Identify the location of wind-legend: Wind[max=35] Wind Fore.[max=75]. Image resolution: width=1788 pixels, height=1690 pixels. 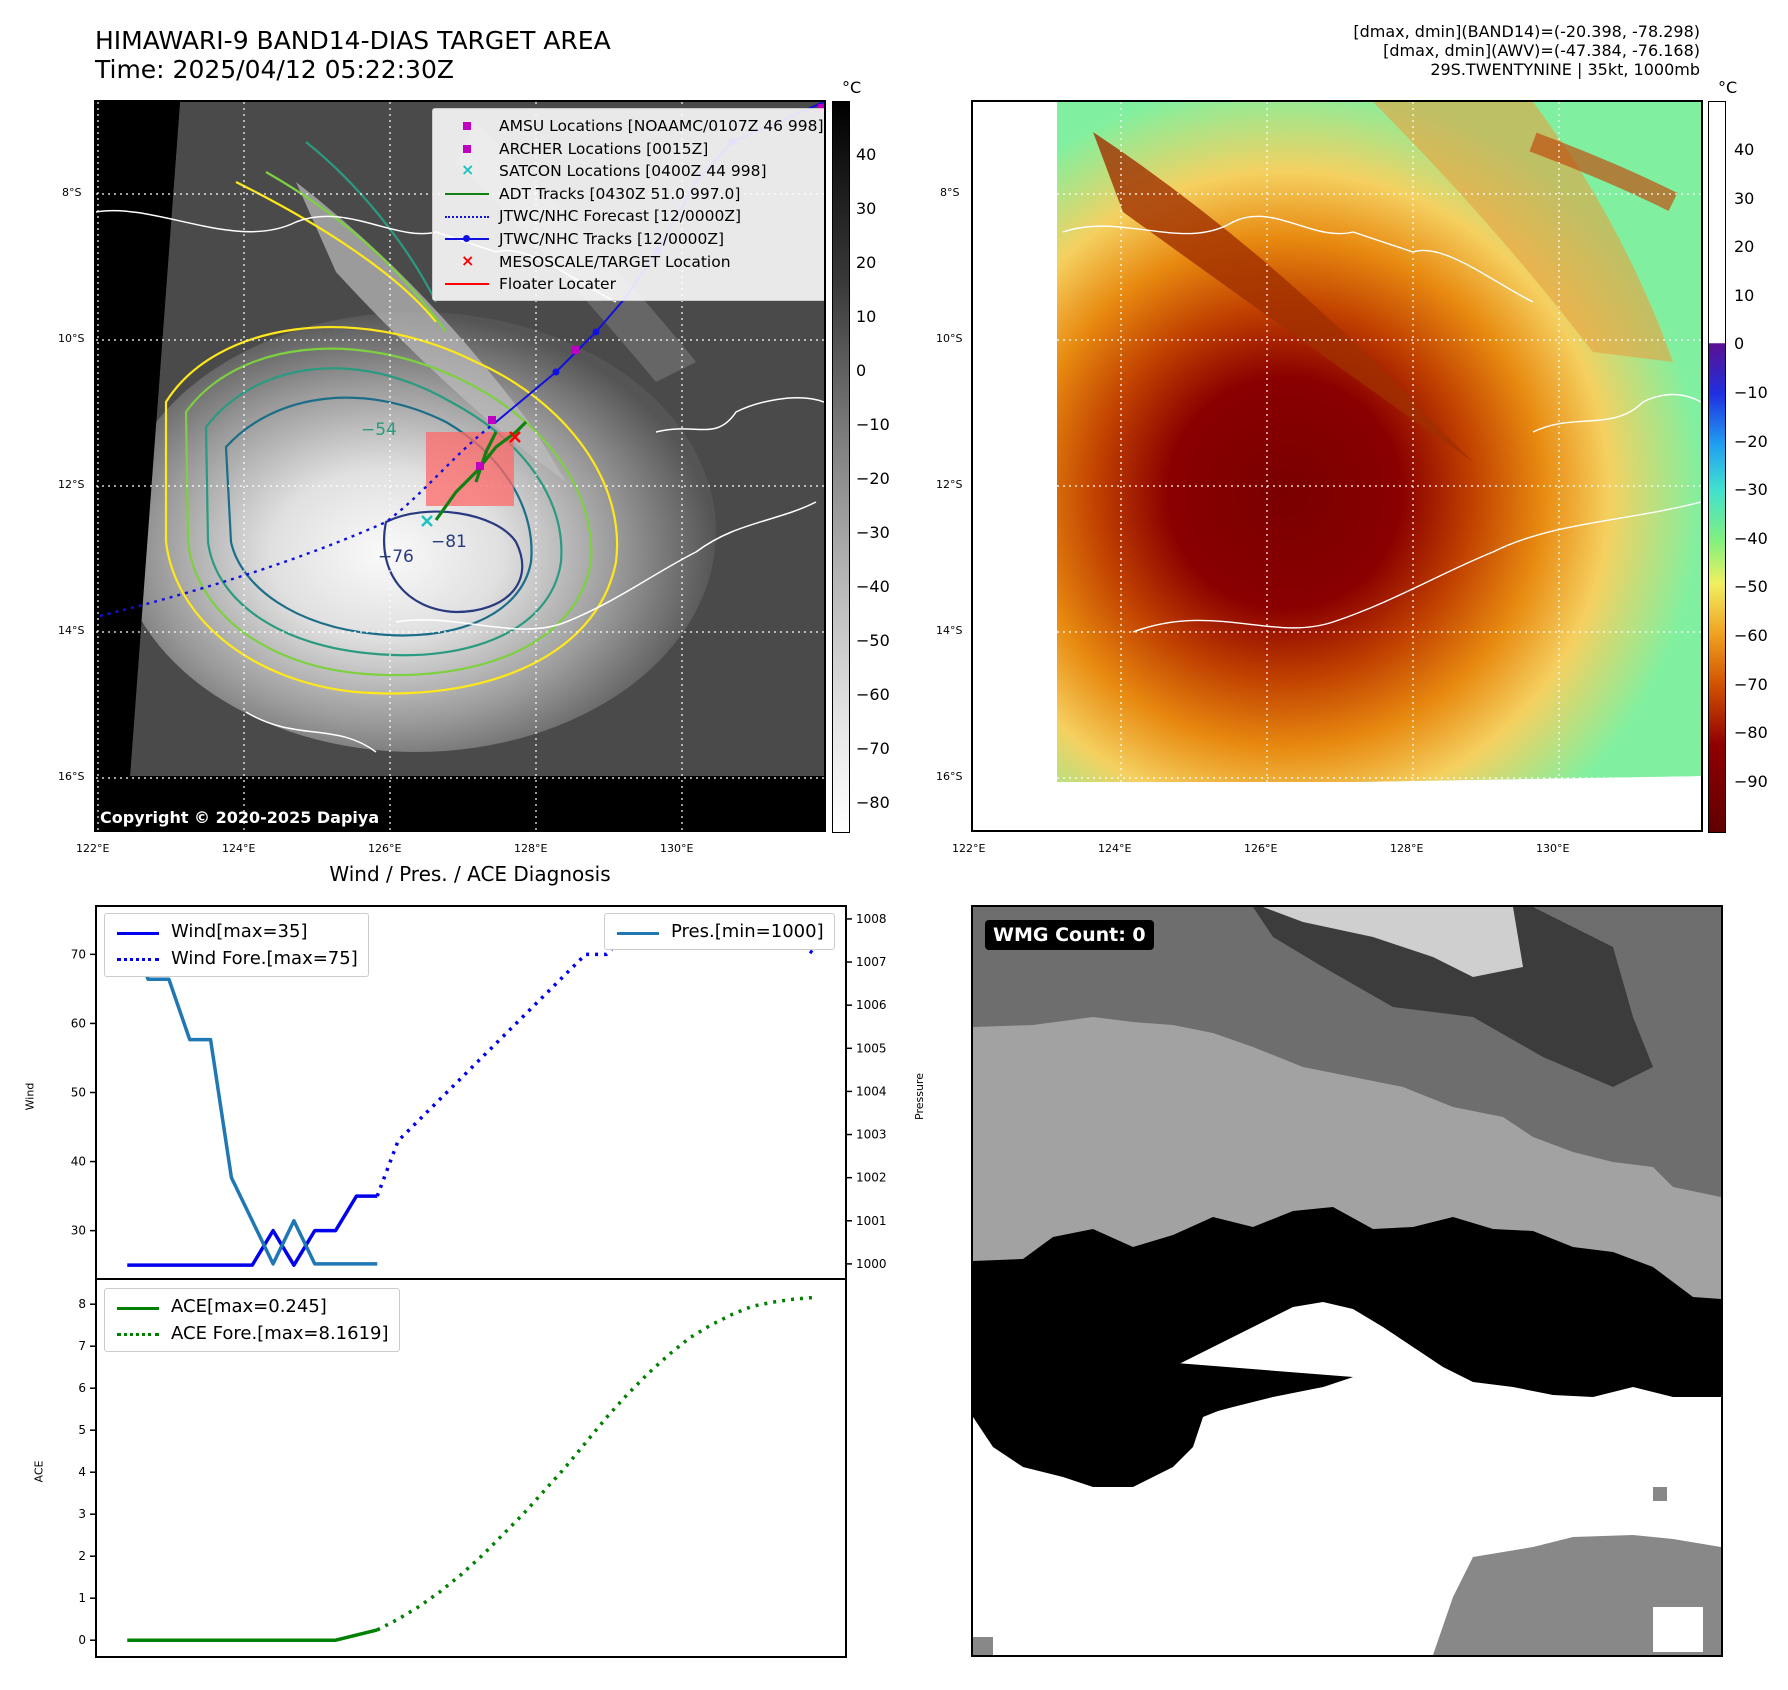
(236, 945).